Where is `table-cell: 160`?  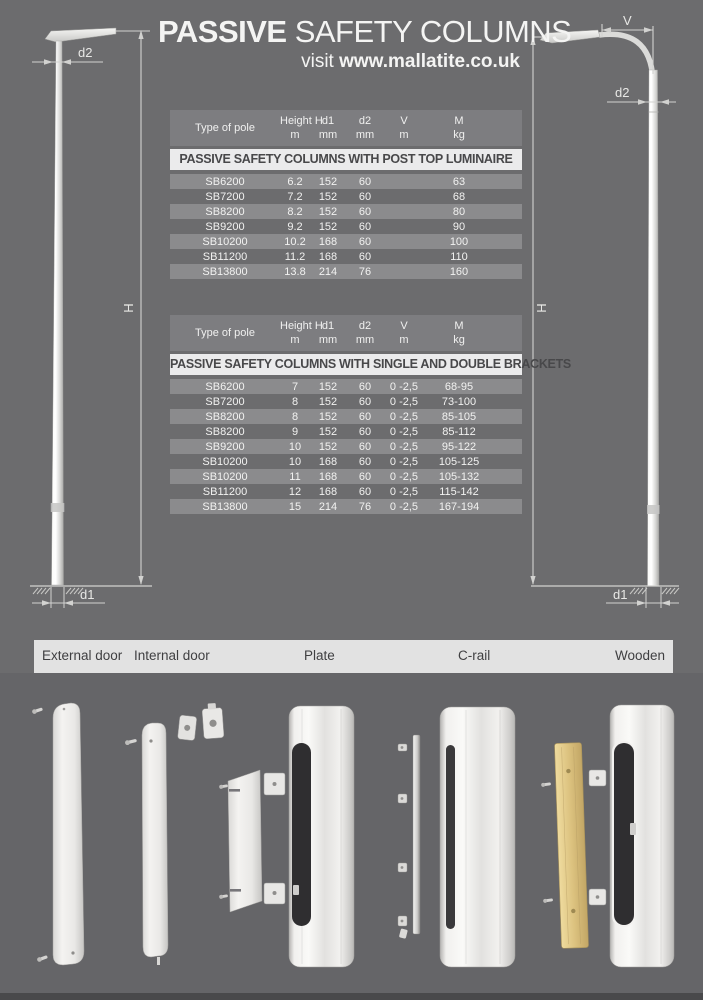 table-cell: 160 is located at coordinates (459, 271).